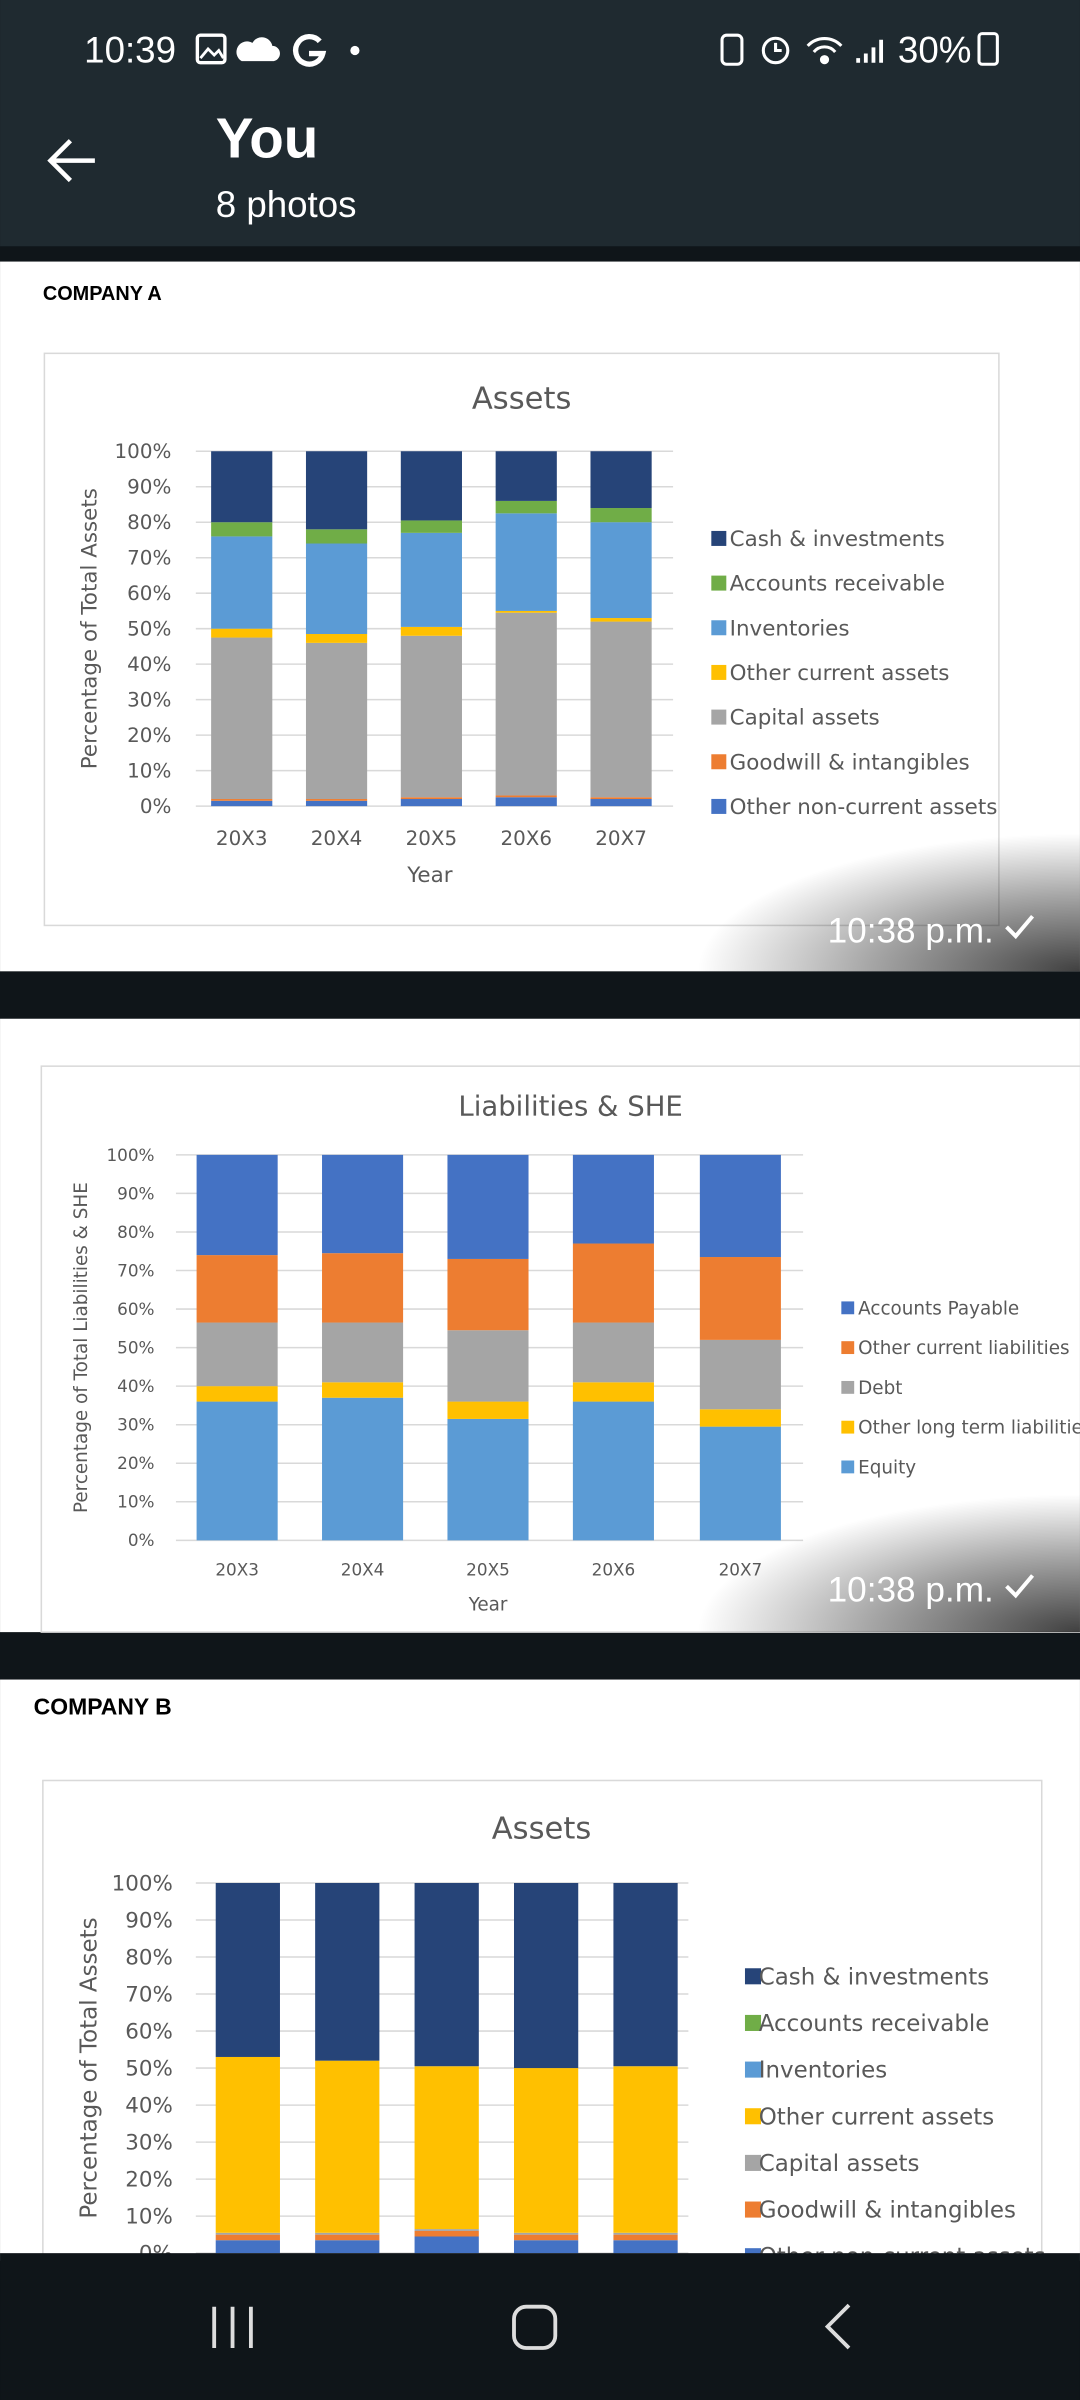  Describe the element at coordinates (242, 838) in the screenshot. I see `x-tick-label: 20X3` at that location.